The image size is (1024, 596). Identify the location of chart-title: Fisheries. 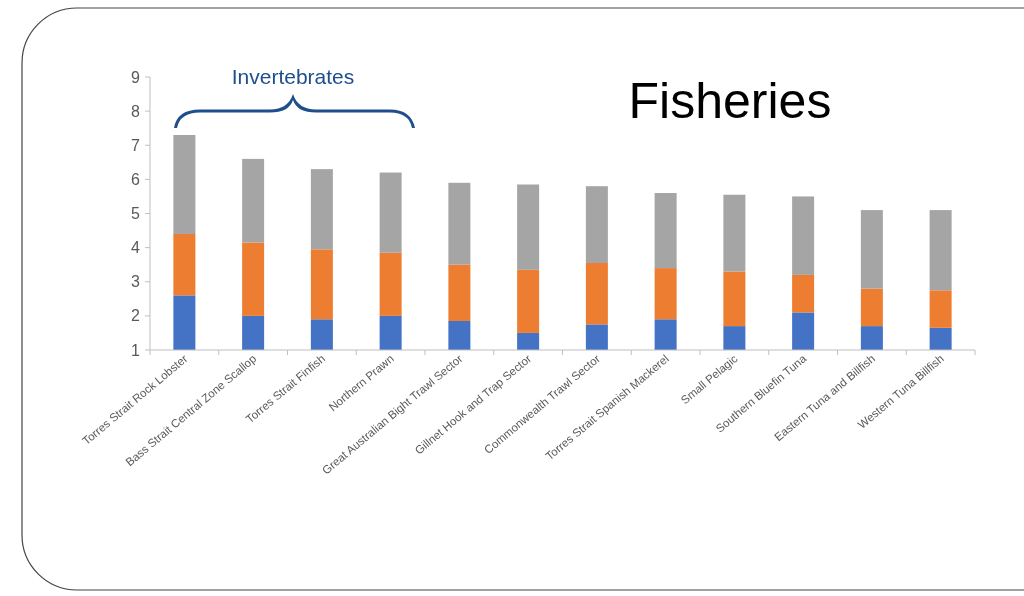
(730, 101).